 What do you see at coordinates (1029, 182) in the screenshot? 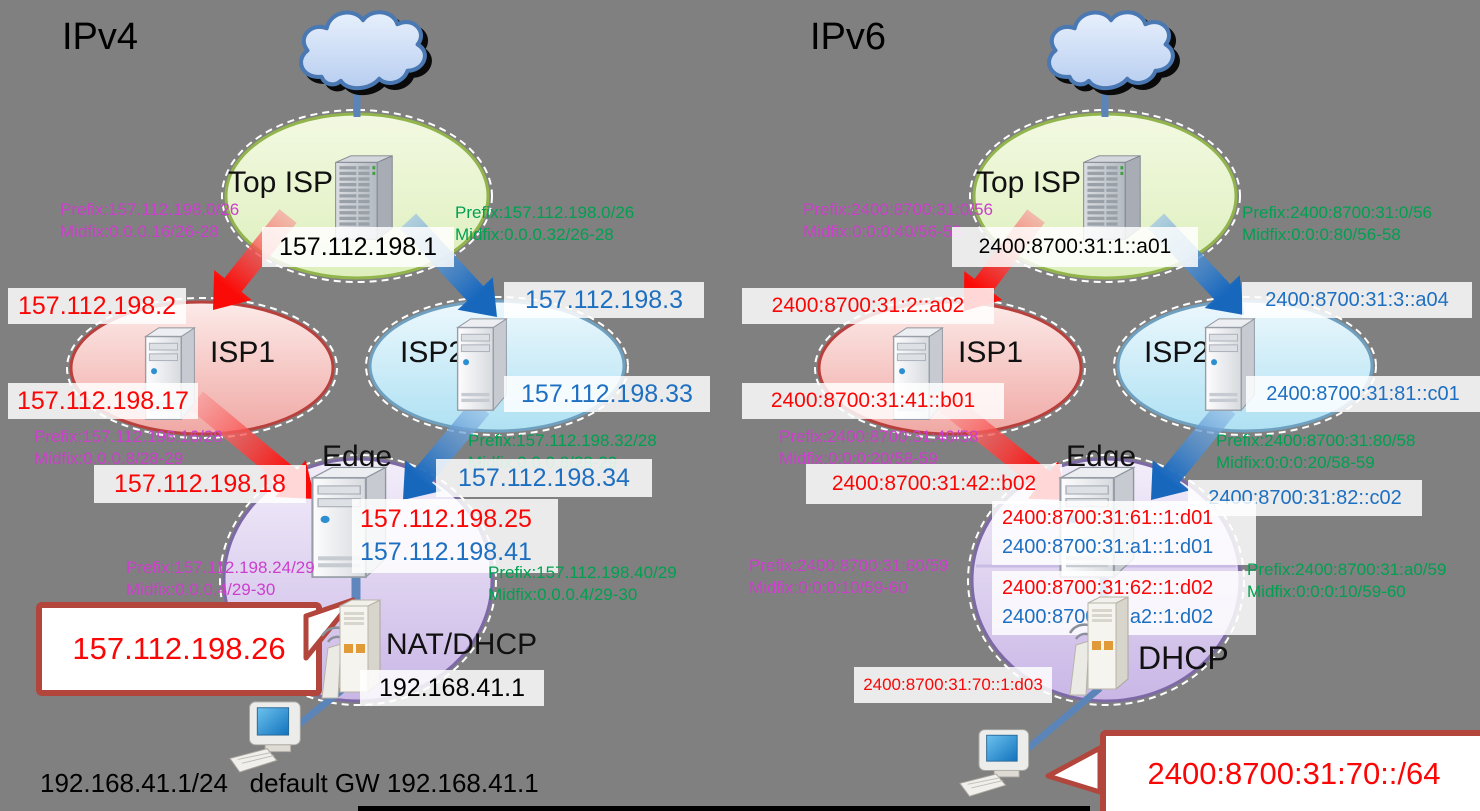
I see `top-isp-label-ipv6: Top ISP` at bounding box center [1029, 182].